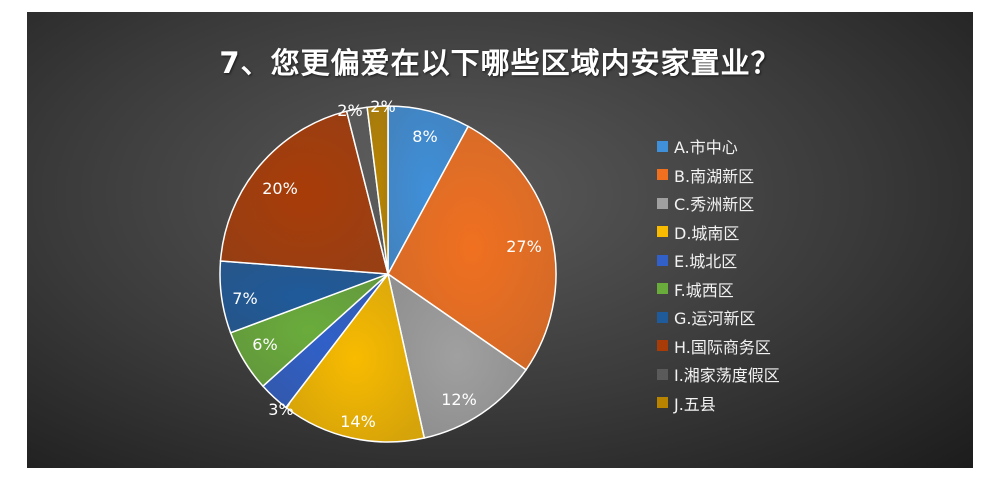  What do you see at coordinates (424, 136) in the screenshot?
I see `data-label-0: 8%` at bounding box center [424, 136].